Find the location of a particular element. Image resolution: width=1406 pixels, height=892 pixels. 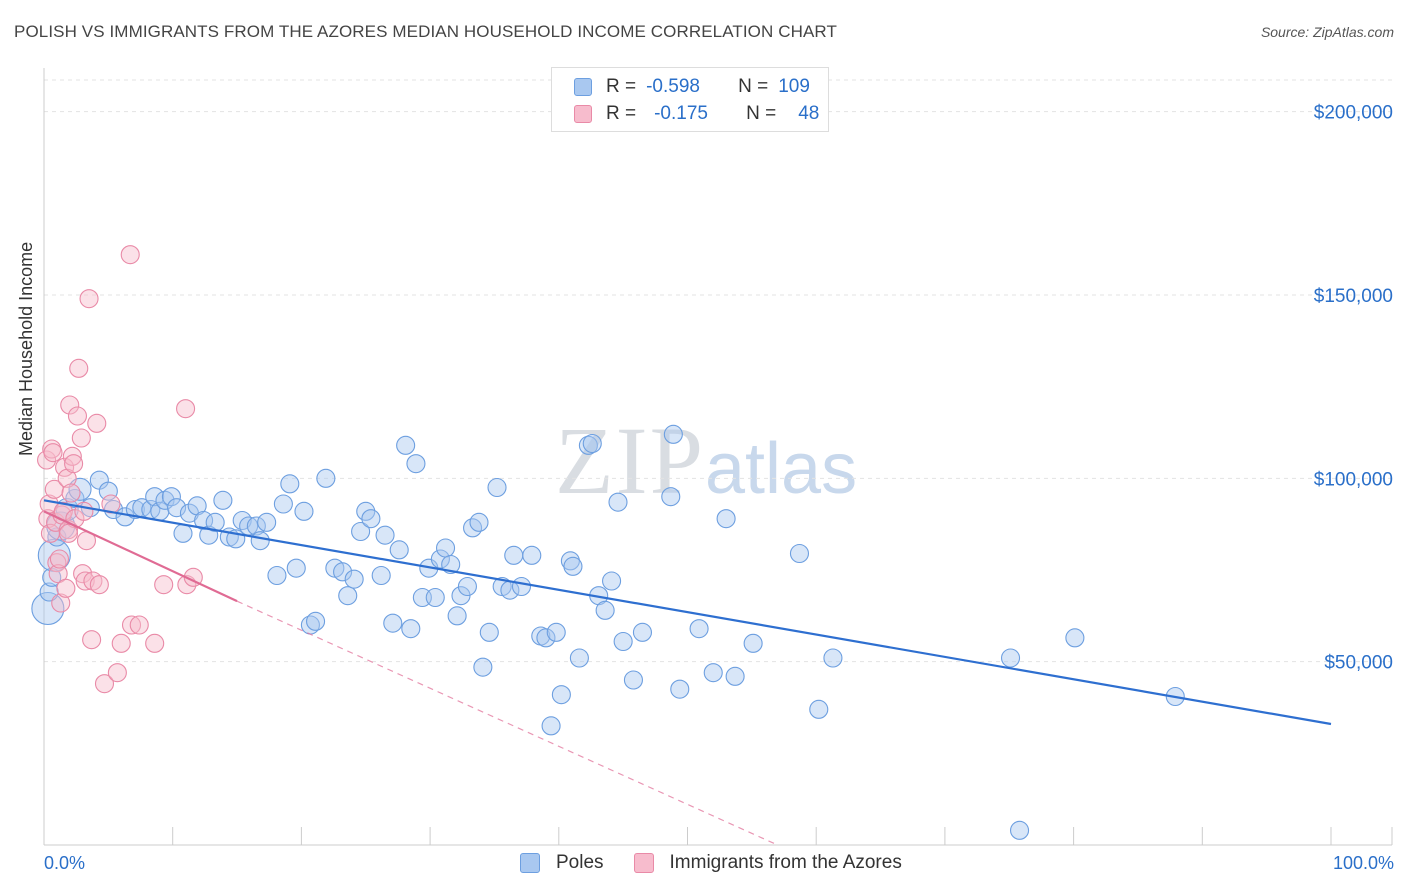

legend-r-label: R = is located at coordinates (621, 86).